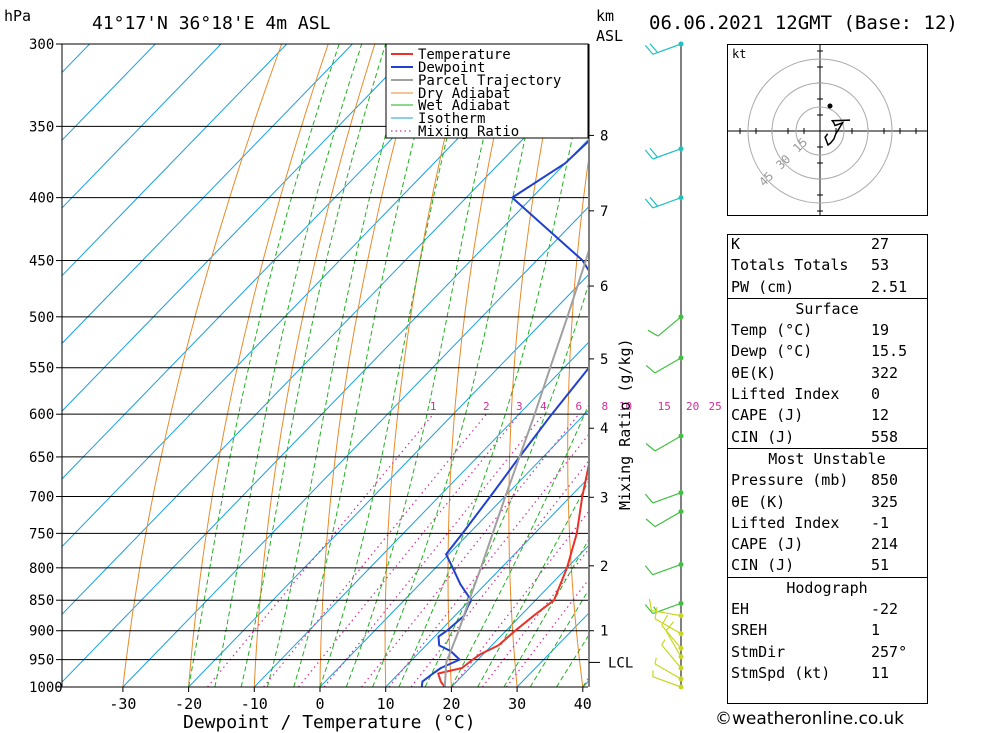 This screenshot has width=1000, height=733. What do you see at coordinates (715, 406) in the screenshot?
I see `mixing-ratio-label: 25` at bounding box center [715, 406].